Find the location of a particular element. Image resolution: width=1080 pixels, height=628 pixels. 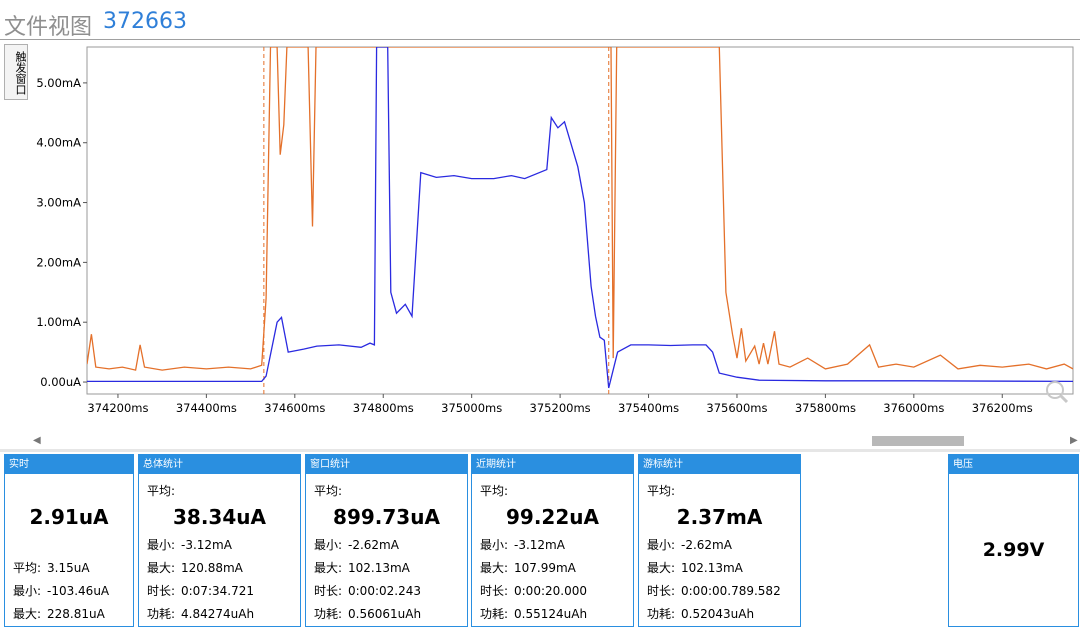

duration-row: 时长: 0:00:20.000 is located at coordinates (533, 591).